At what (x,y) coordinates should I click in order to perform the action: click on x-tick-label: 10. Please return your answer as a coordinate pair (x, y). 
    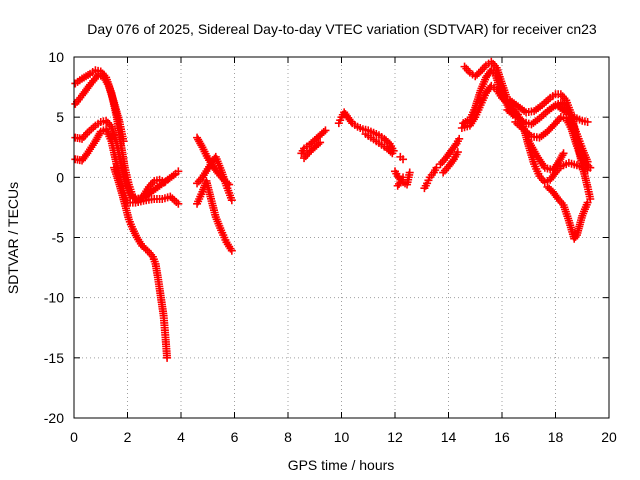
    Looking at the image, I should click on (342, 437).